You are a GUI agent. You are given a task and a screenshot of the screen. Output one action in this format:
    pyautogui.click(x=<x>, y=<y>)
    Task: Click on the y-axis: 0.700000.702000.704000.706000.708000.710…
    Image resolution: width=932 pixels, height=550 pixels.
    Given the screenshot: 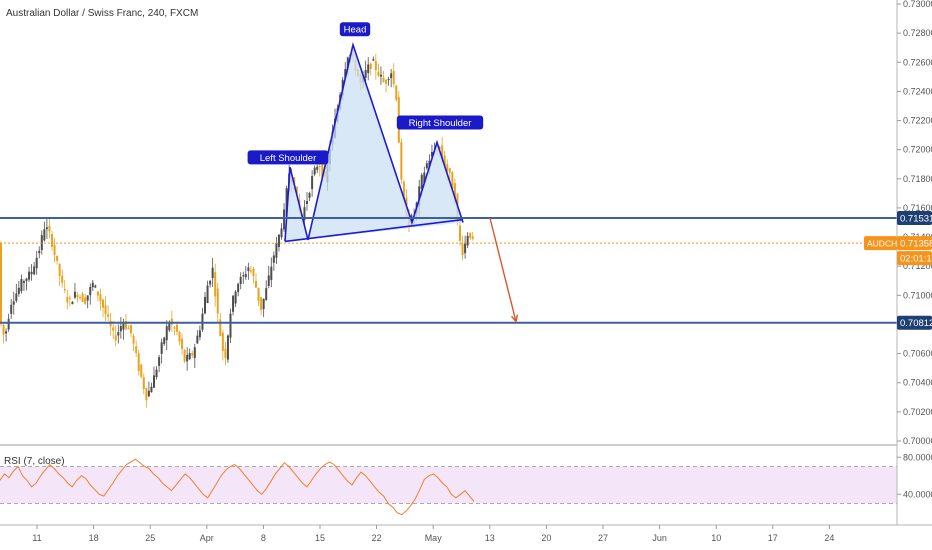 What is the action you would take?
    pyautogui.click(x=914, y=262)
    